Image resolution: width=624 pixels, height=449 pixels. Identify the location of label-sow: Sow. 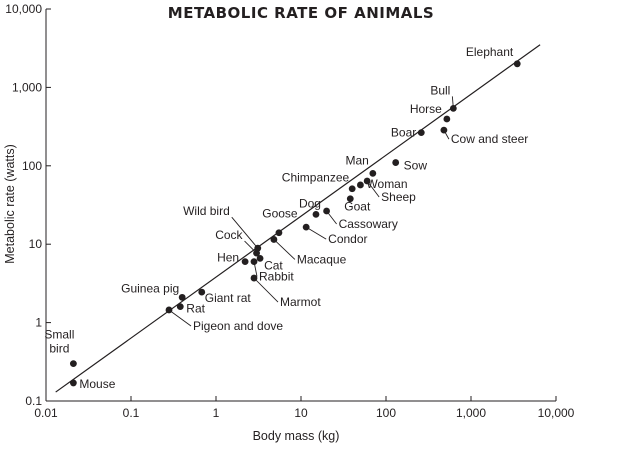
(416, 166).